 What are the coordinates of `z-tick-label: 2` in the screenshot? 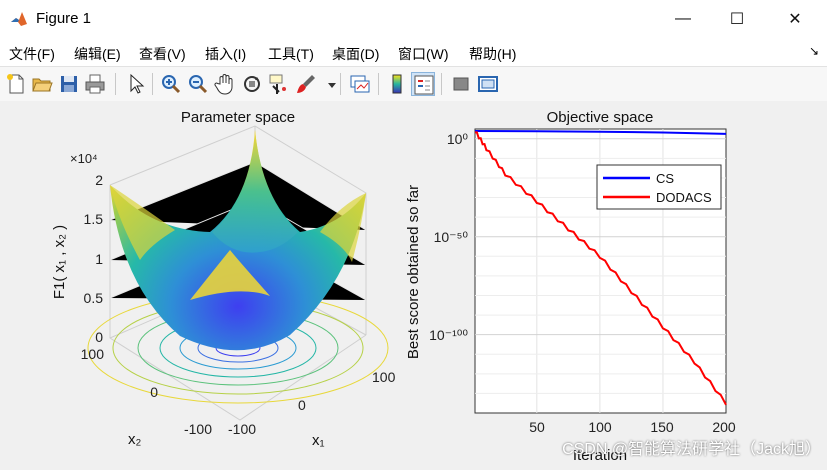 It's located at (99, 180).